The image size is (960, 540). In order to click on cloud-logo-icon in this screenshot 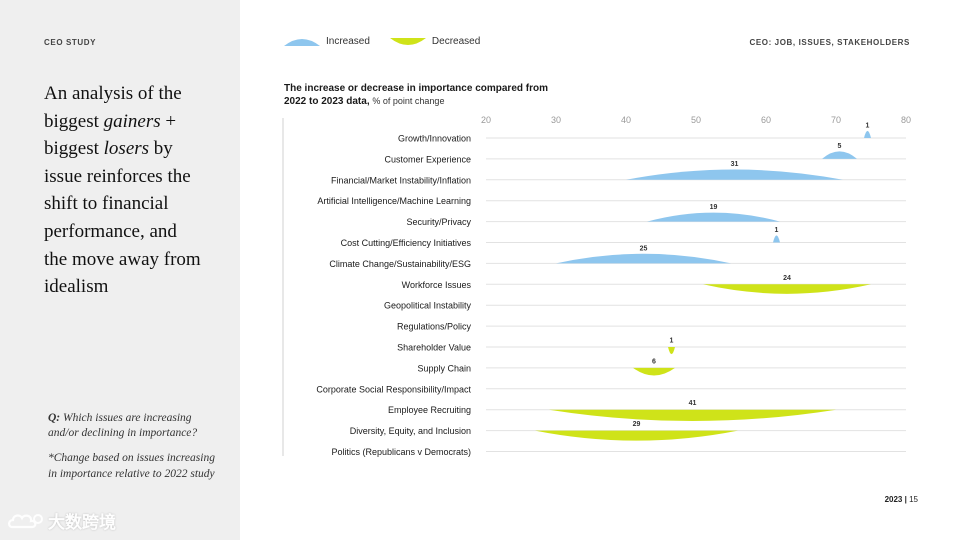, I will do `click(26, 521)`.